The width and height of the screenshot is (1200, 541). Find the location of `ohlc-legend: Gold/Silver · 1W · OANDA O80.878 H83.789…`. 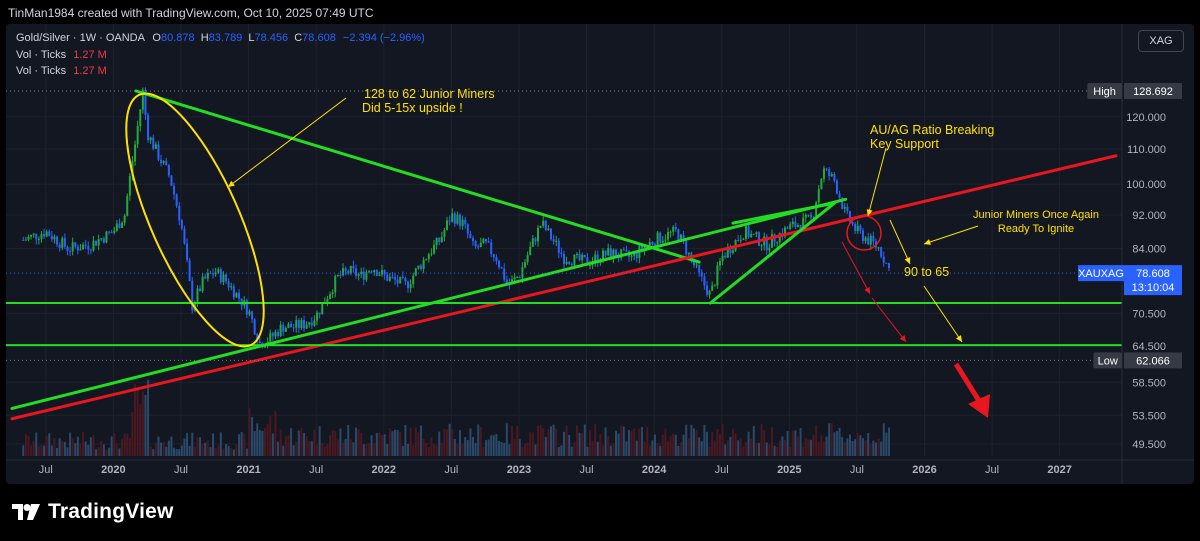

ohlc-legend: Gold/Silver · 1W · OANDA O80.878 H83.789… is located at coordinates (220, 38).